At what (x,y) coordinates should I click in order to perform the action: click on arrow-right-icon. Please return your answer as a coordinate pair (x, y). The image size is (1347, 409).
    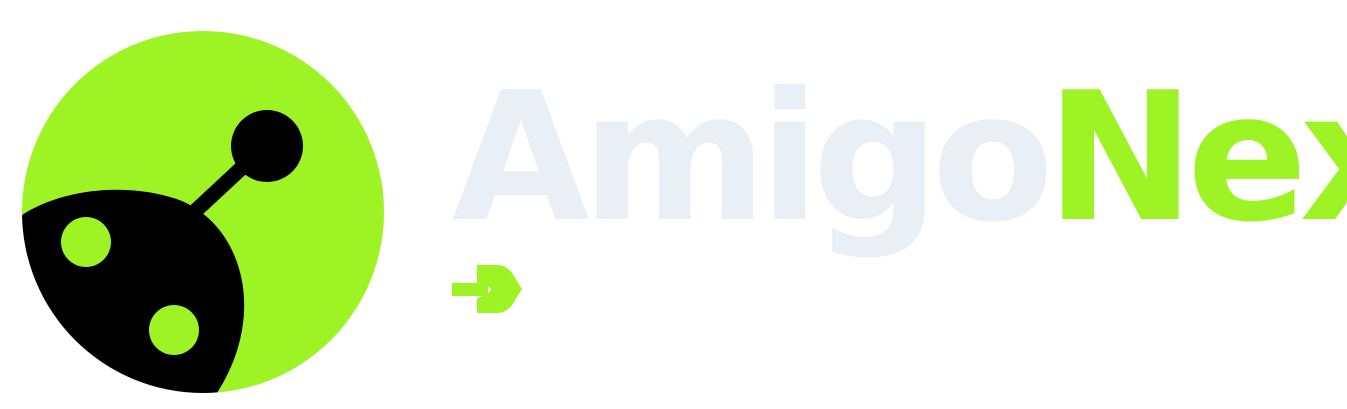
    Looking at the image, I should click on (487, 298).